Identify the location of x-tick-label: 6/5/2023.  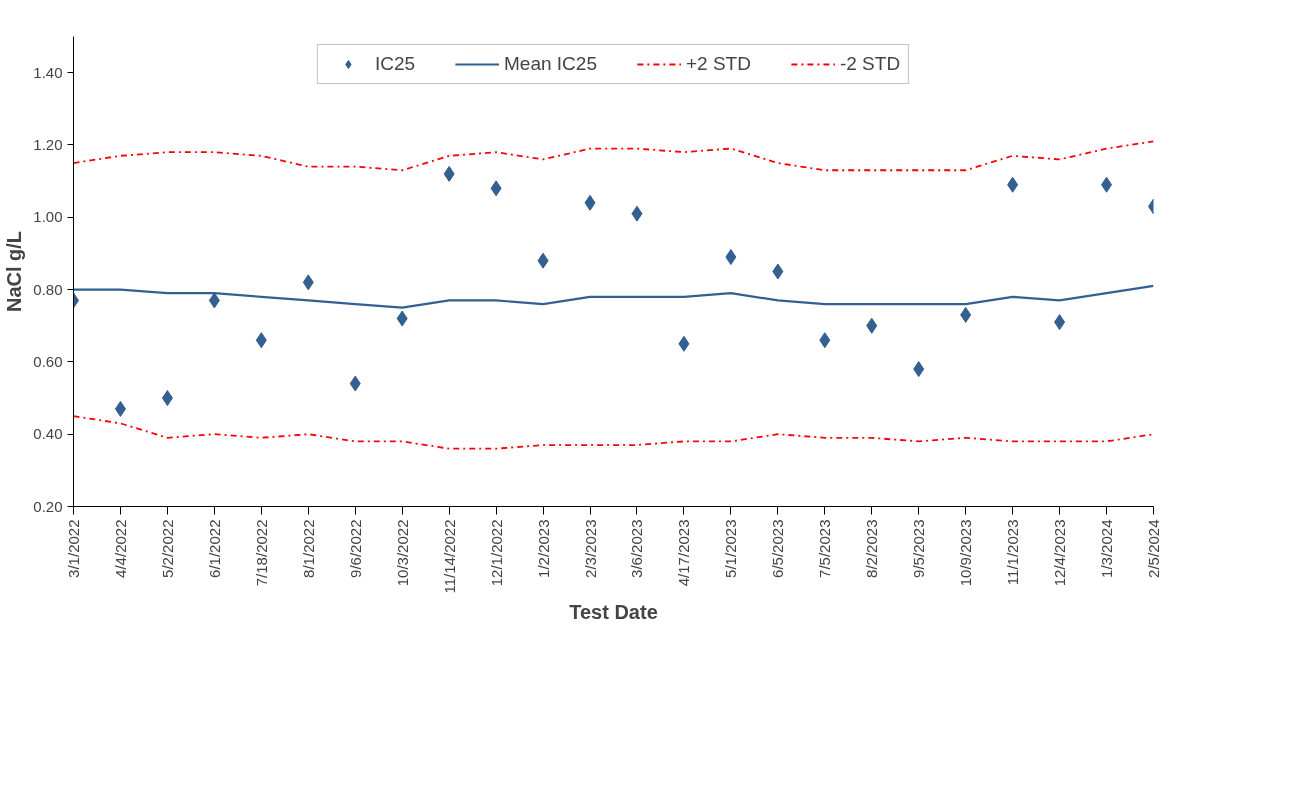
(778, 548).